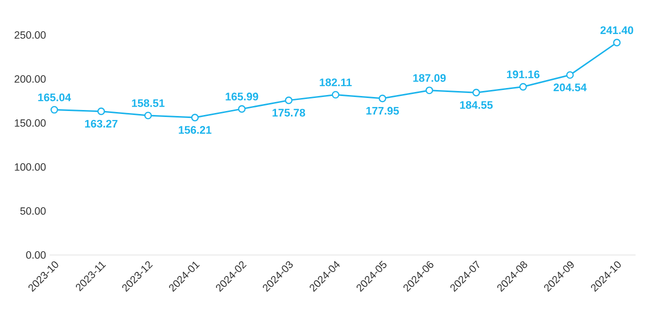 This screenshot has width=649, height=329. I want to click on y-tick-label: 250.00, so click(30, 35).